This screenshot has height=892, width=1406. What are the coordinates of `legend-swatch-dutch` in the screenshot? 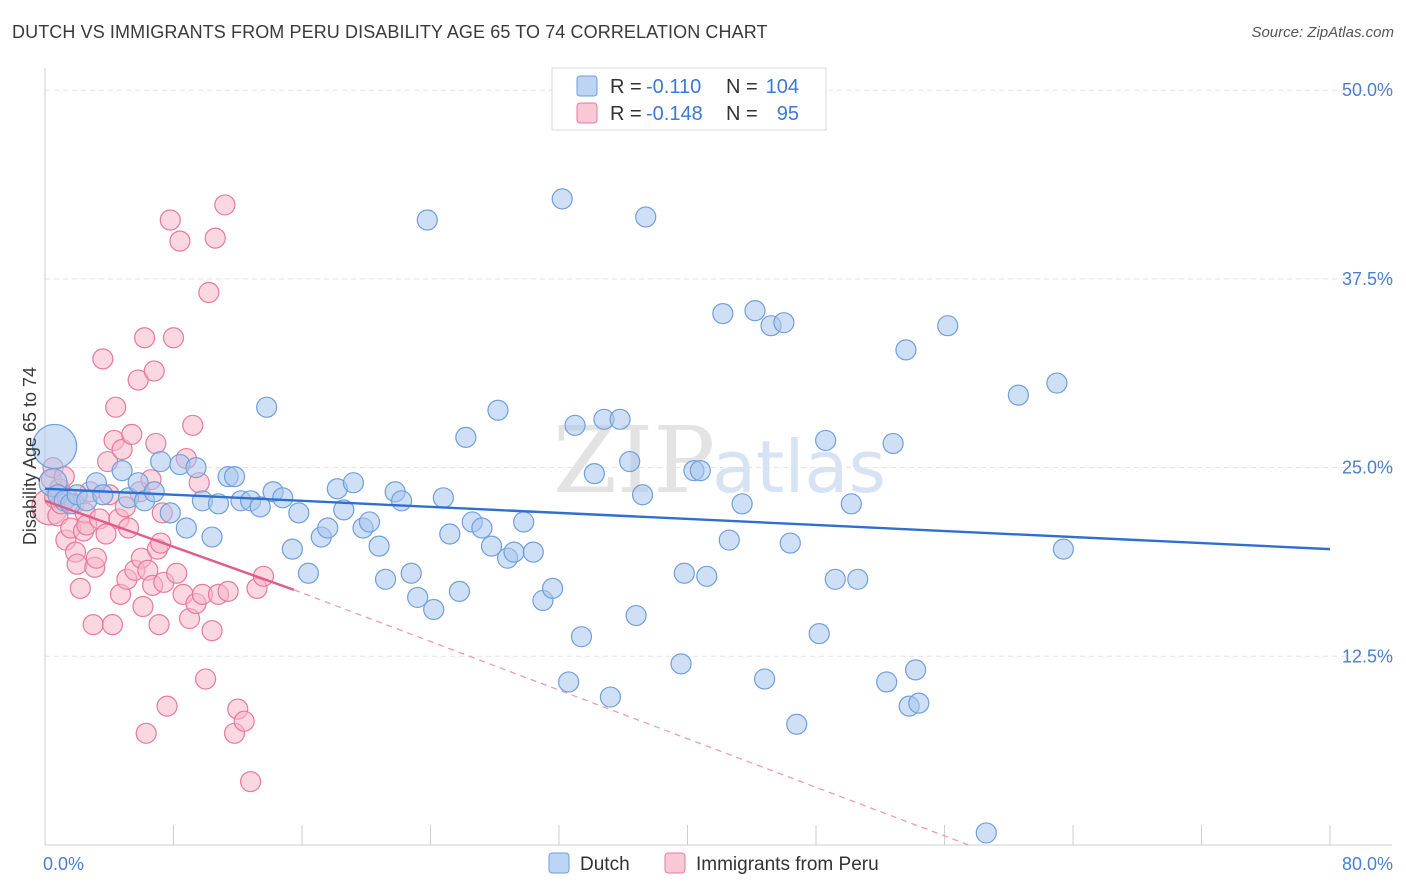 It's located at (587, 86).